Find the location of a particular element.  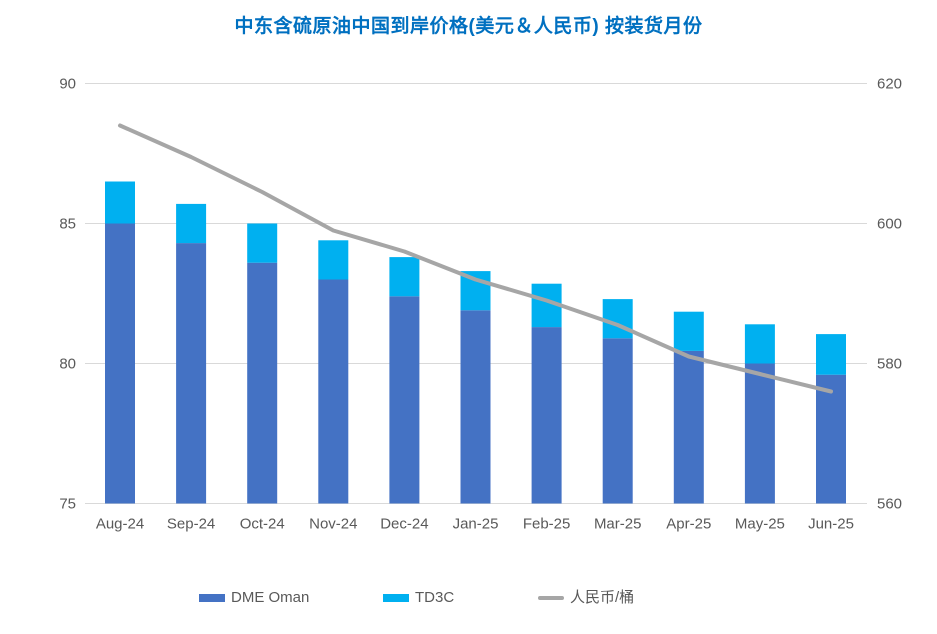

dme-oman-swatch-icon is located at coordinates (212, 598).